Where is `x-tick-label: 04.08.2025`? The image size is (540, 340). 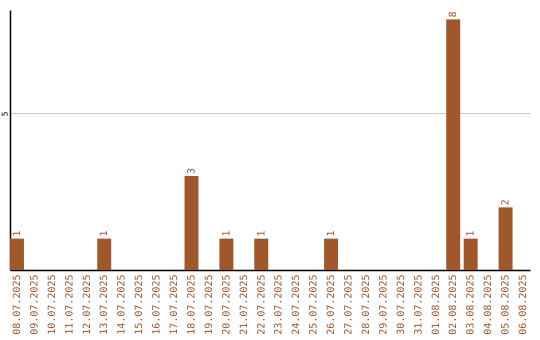
x-tick-label: 04.08.2025 is located at coordinates (488, 304).